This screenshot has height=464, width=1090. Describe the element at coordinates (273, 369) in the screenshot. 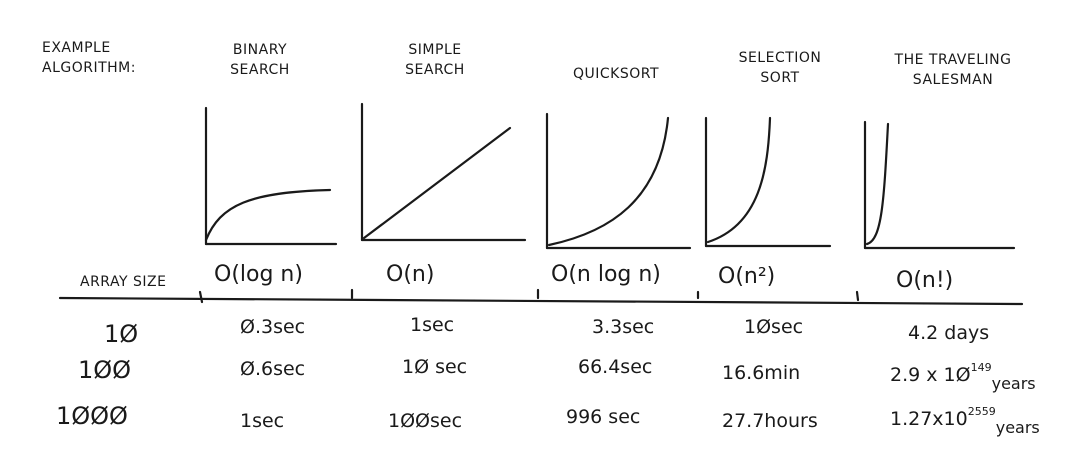

I see `time-binary-100: Ø.6sec` at that location.